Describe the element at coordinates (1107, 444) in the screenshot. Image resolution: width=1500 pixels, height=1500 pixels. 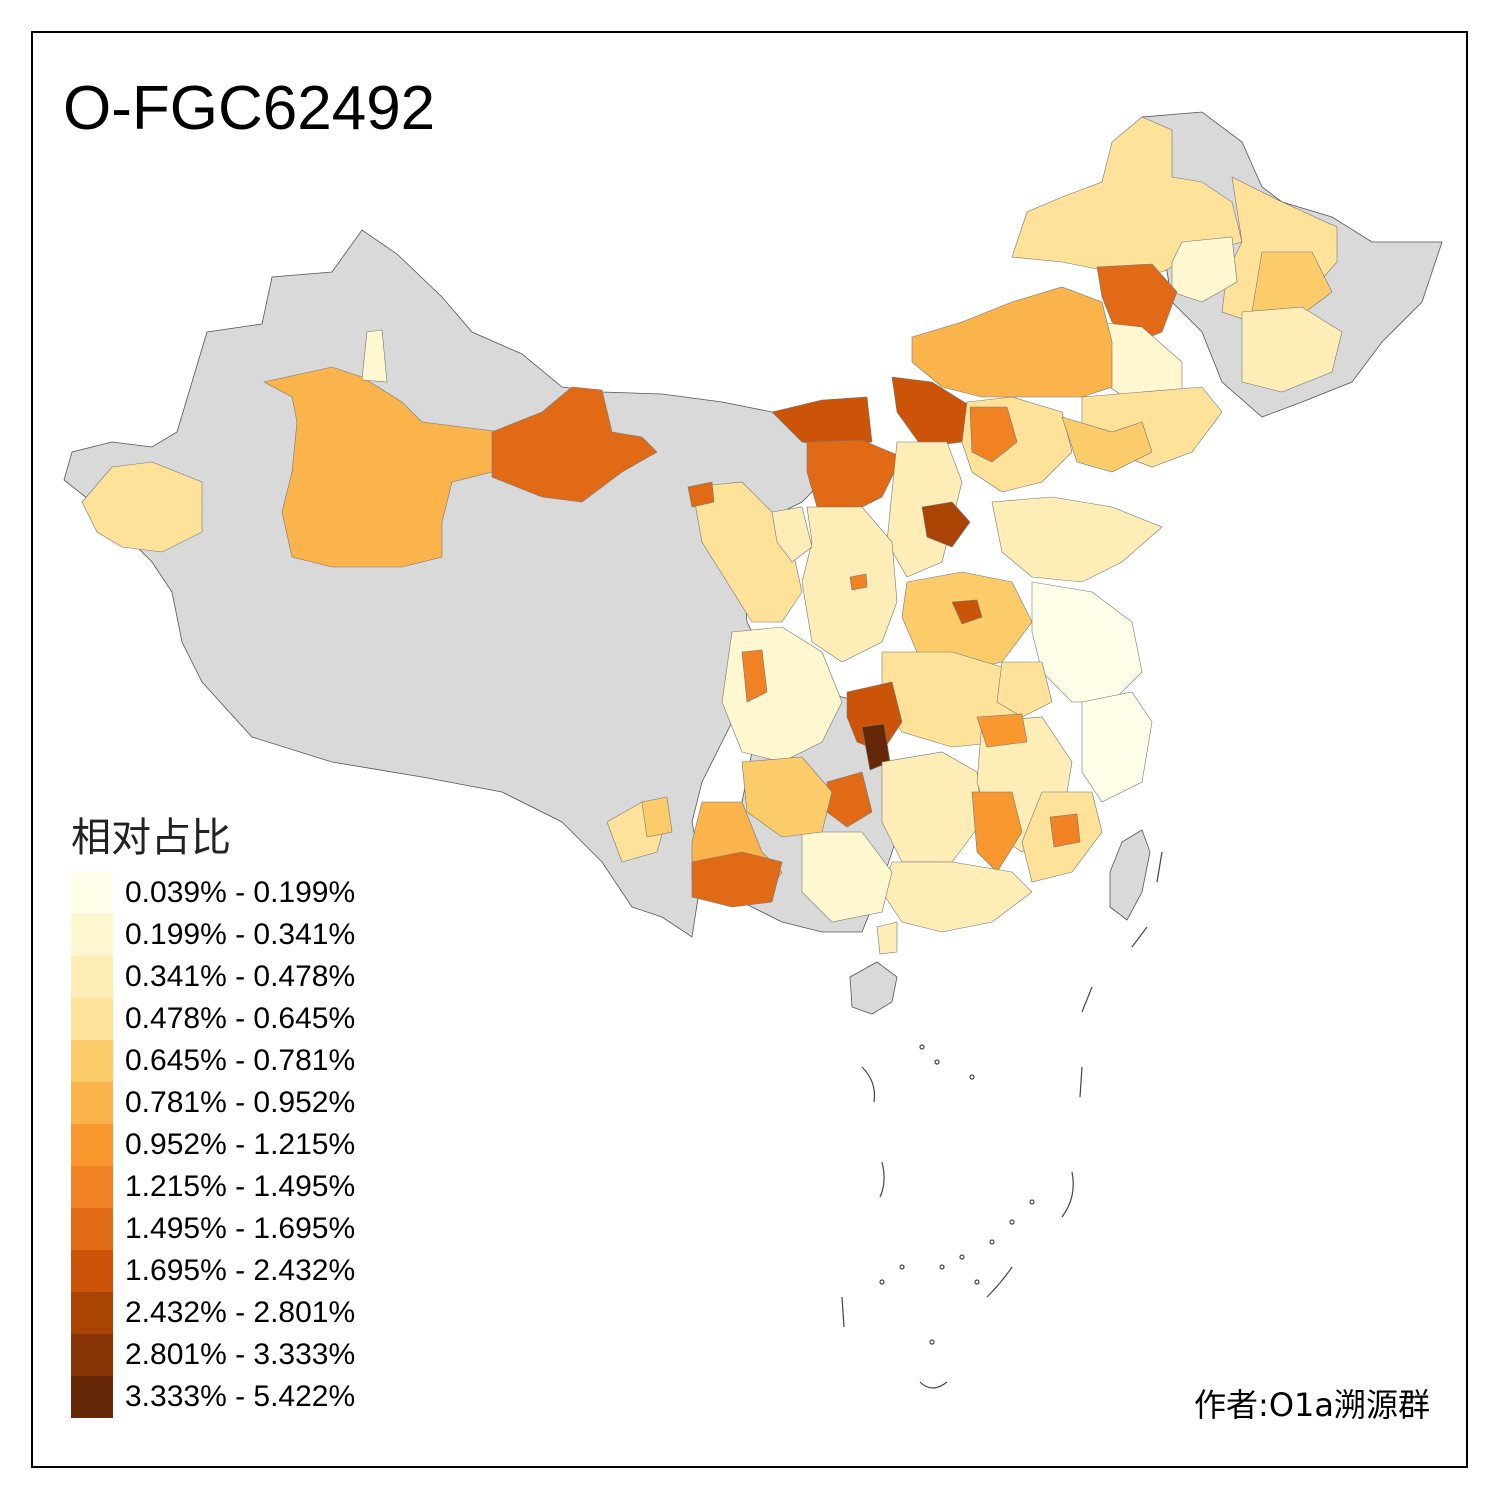
I see `region-beijing-area` at that location.